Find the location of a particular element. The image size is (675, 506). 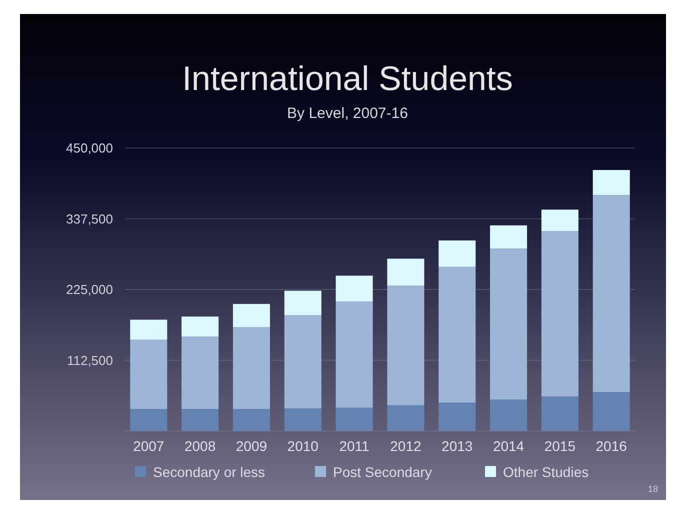

x-tick-label: 2010 is located at coordinates (303, 446).